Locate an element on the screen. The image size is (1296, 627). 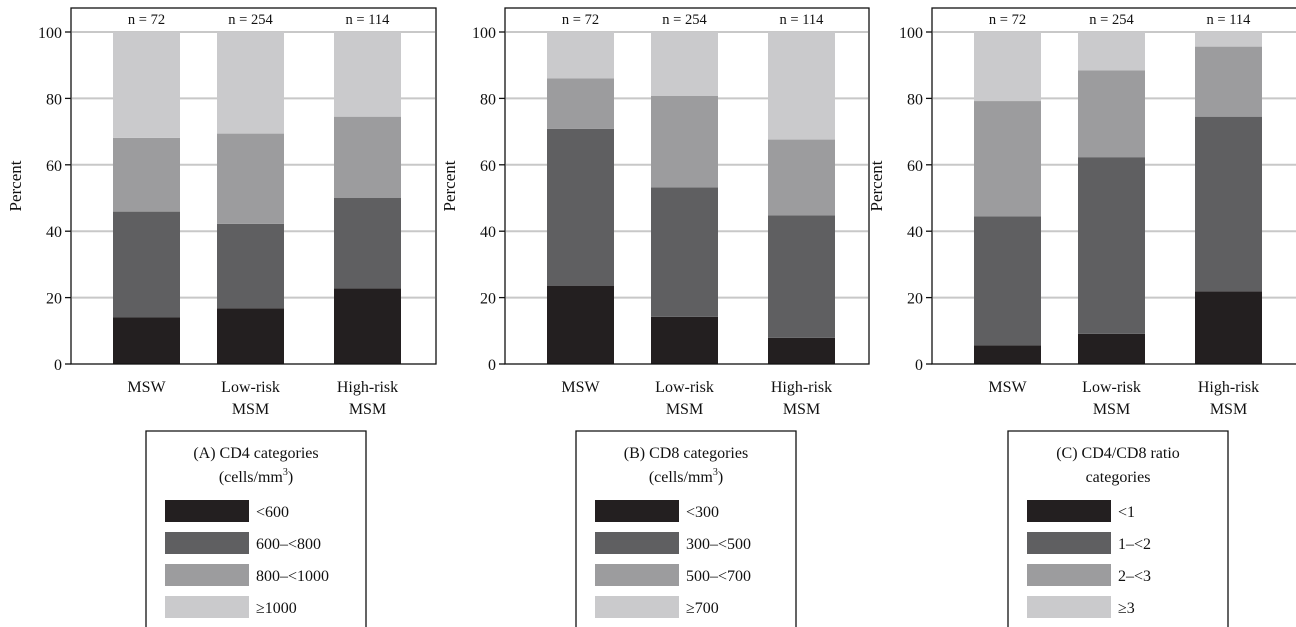
legend-title-text: categories is located at coordinates (1118, 477).